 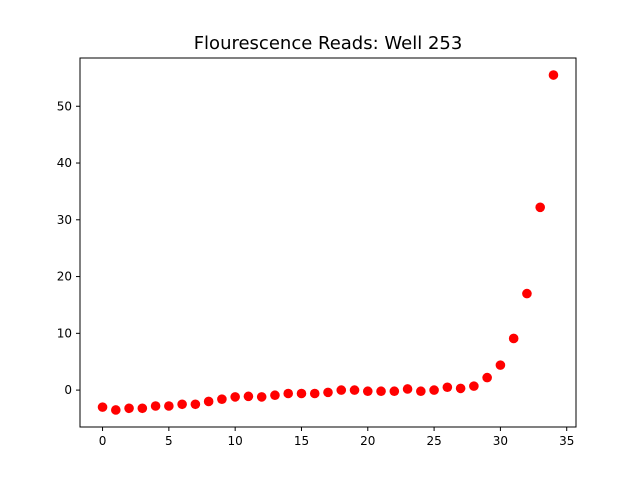 What do you see at coordinates (367, 441) in the screenshot?
I see `x-tick-label: 20` at bounding box center [367, 441].